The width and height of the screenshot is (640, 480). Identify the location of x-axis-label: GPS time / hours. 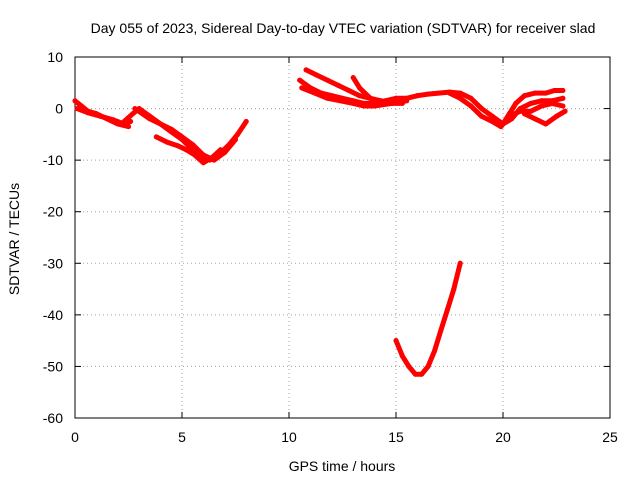
(342, 466).